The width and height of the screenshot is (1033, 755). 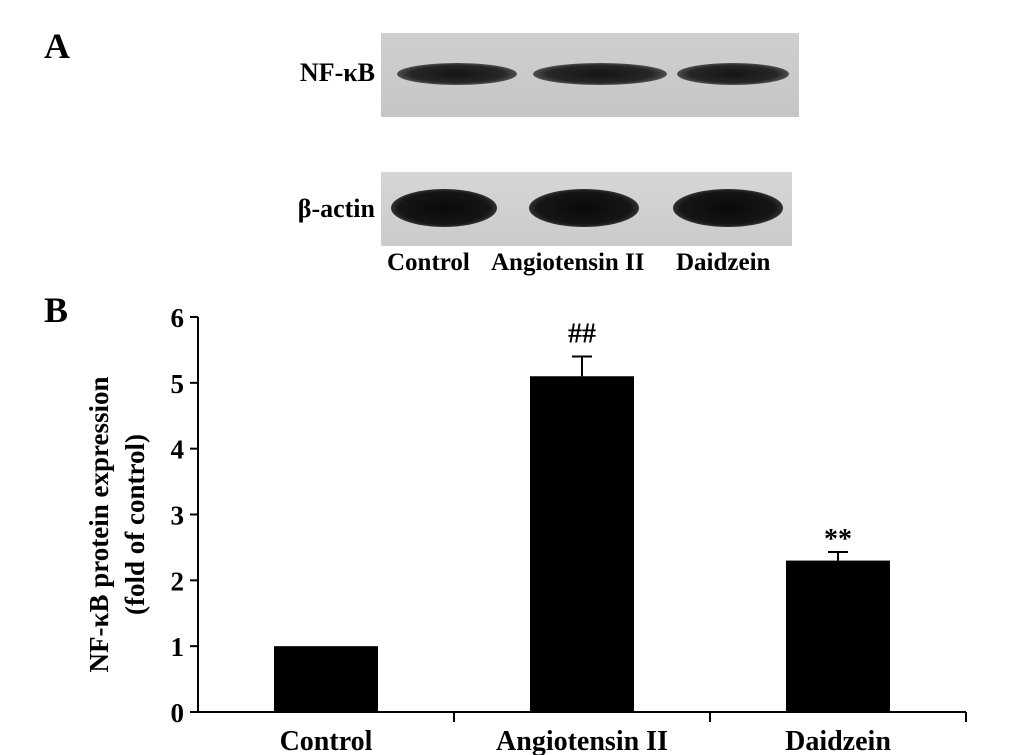 I want to click on bar-control, so click(x=326, y=679).